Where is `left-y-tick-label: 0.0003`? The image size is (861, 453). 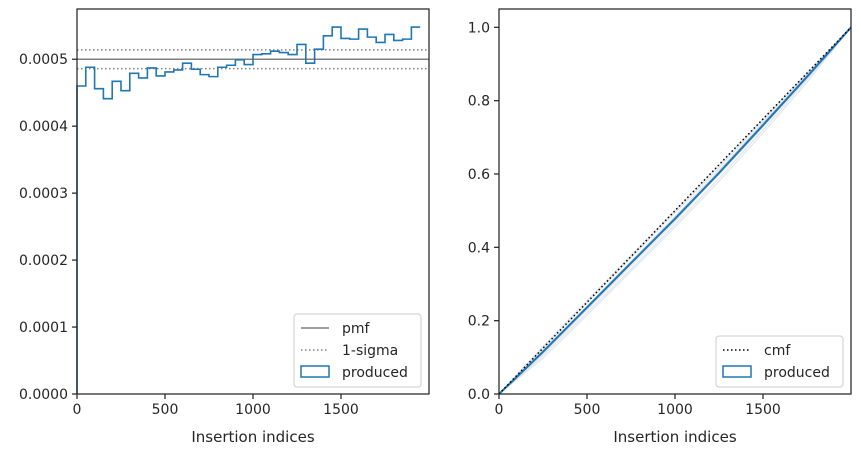 left-y-tick-label: 0.0003 is located at coordinates (43, 194).